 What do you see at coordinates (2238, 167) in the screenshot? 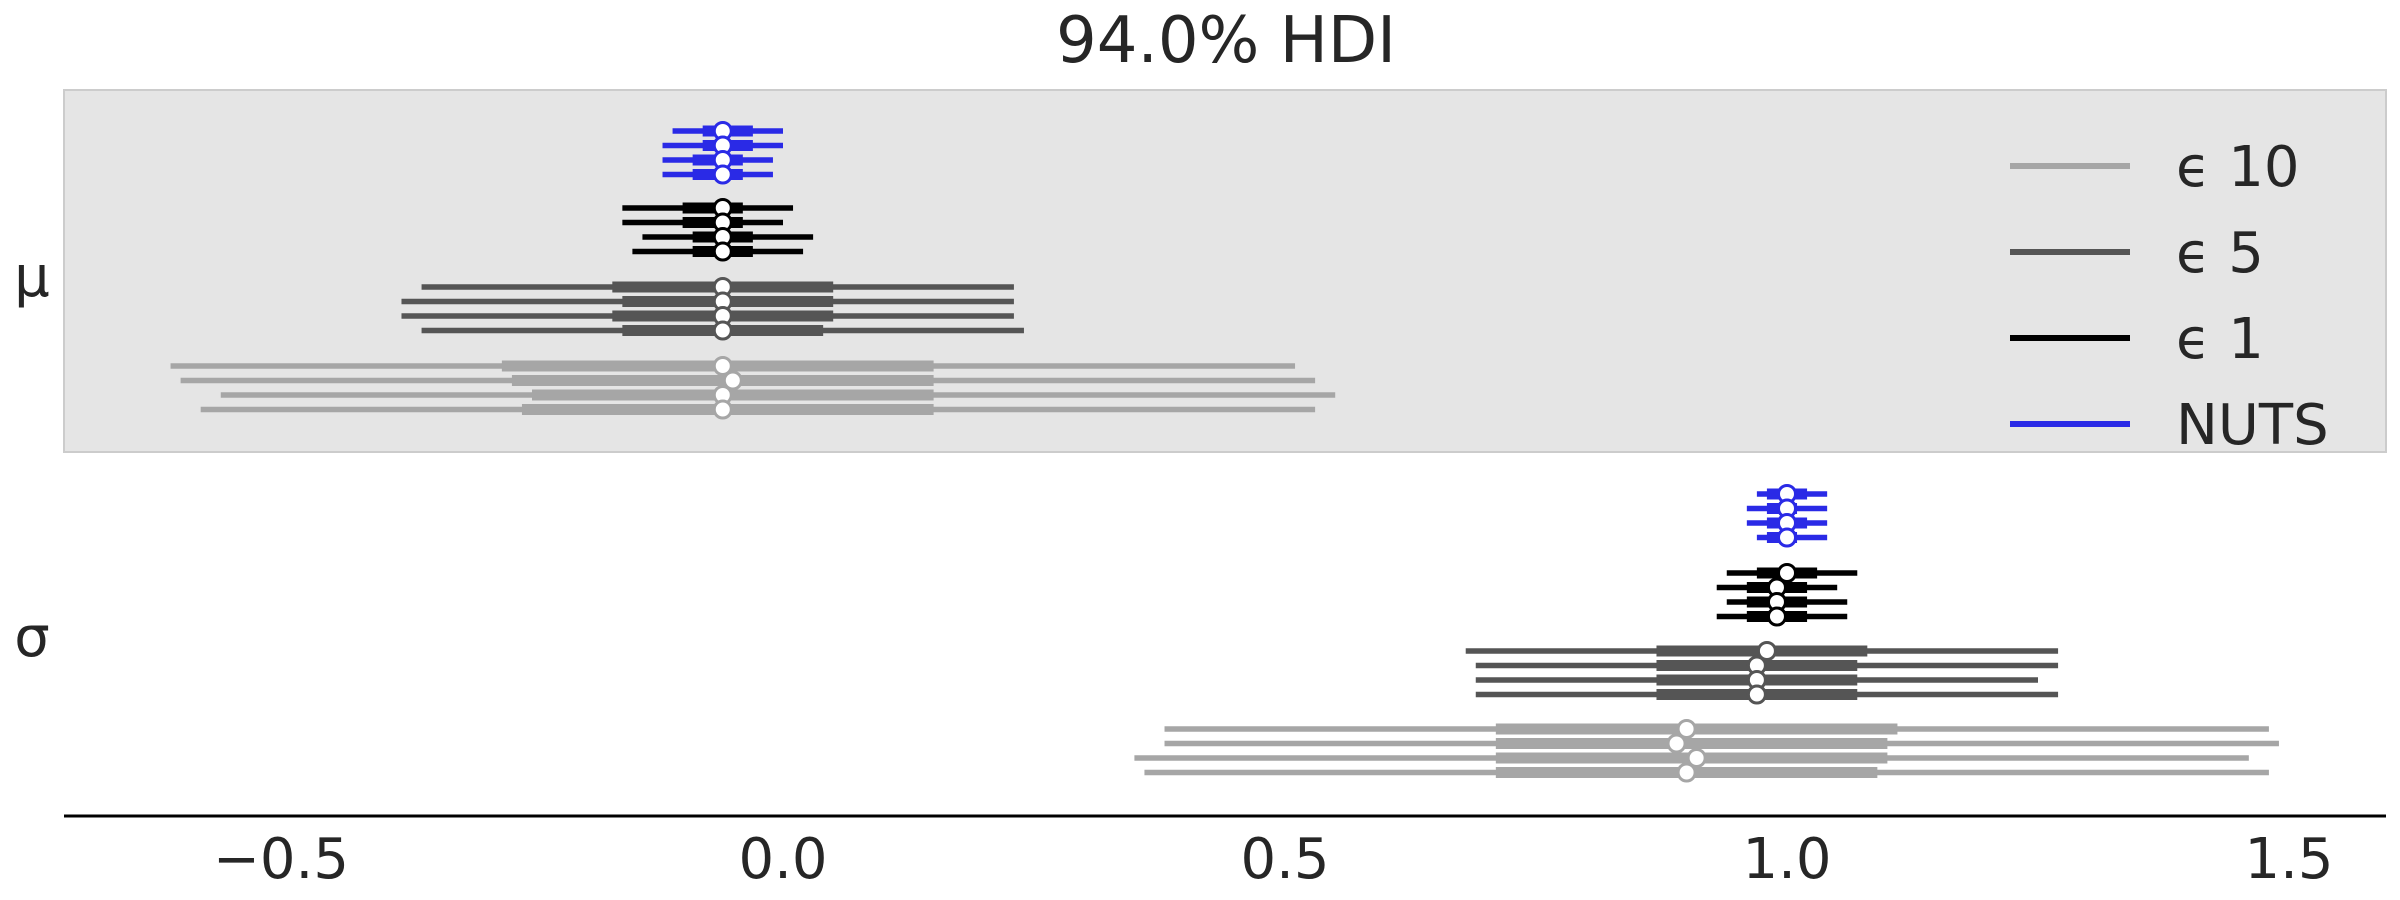
I see `legend-label: ϵ 10` at bounding box center [2238, 167].